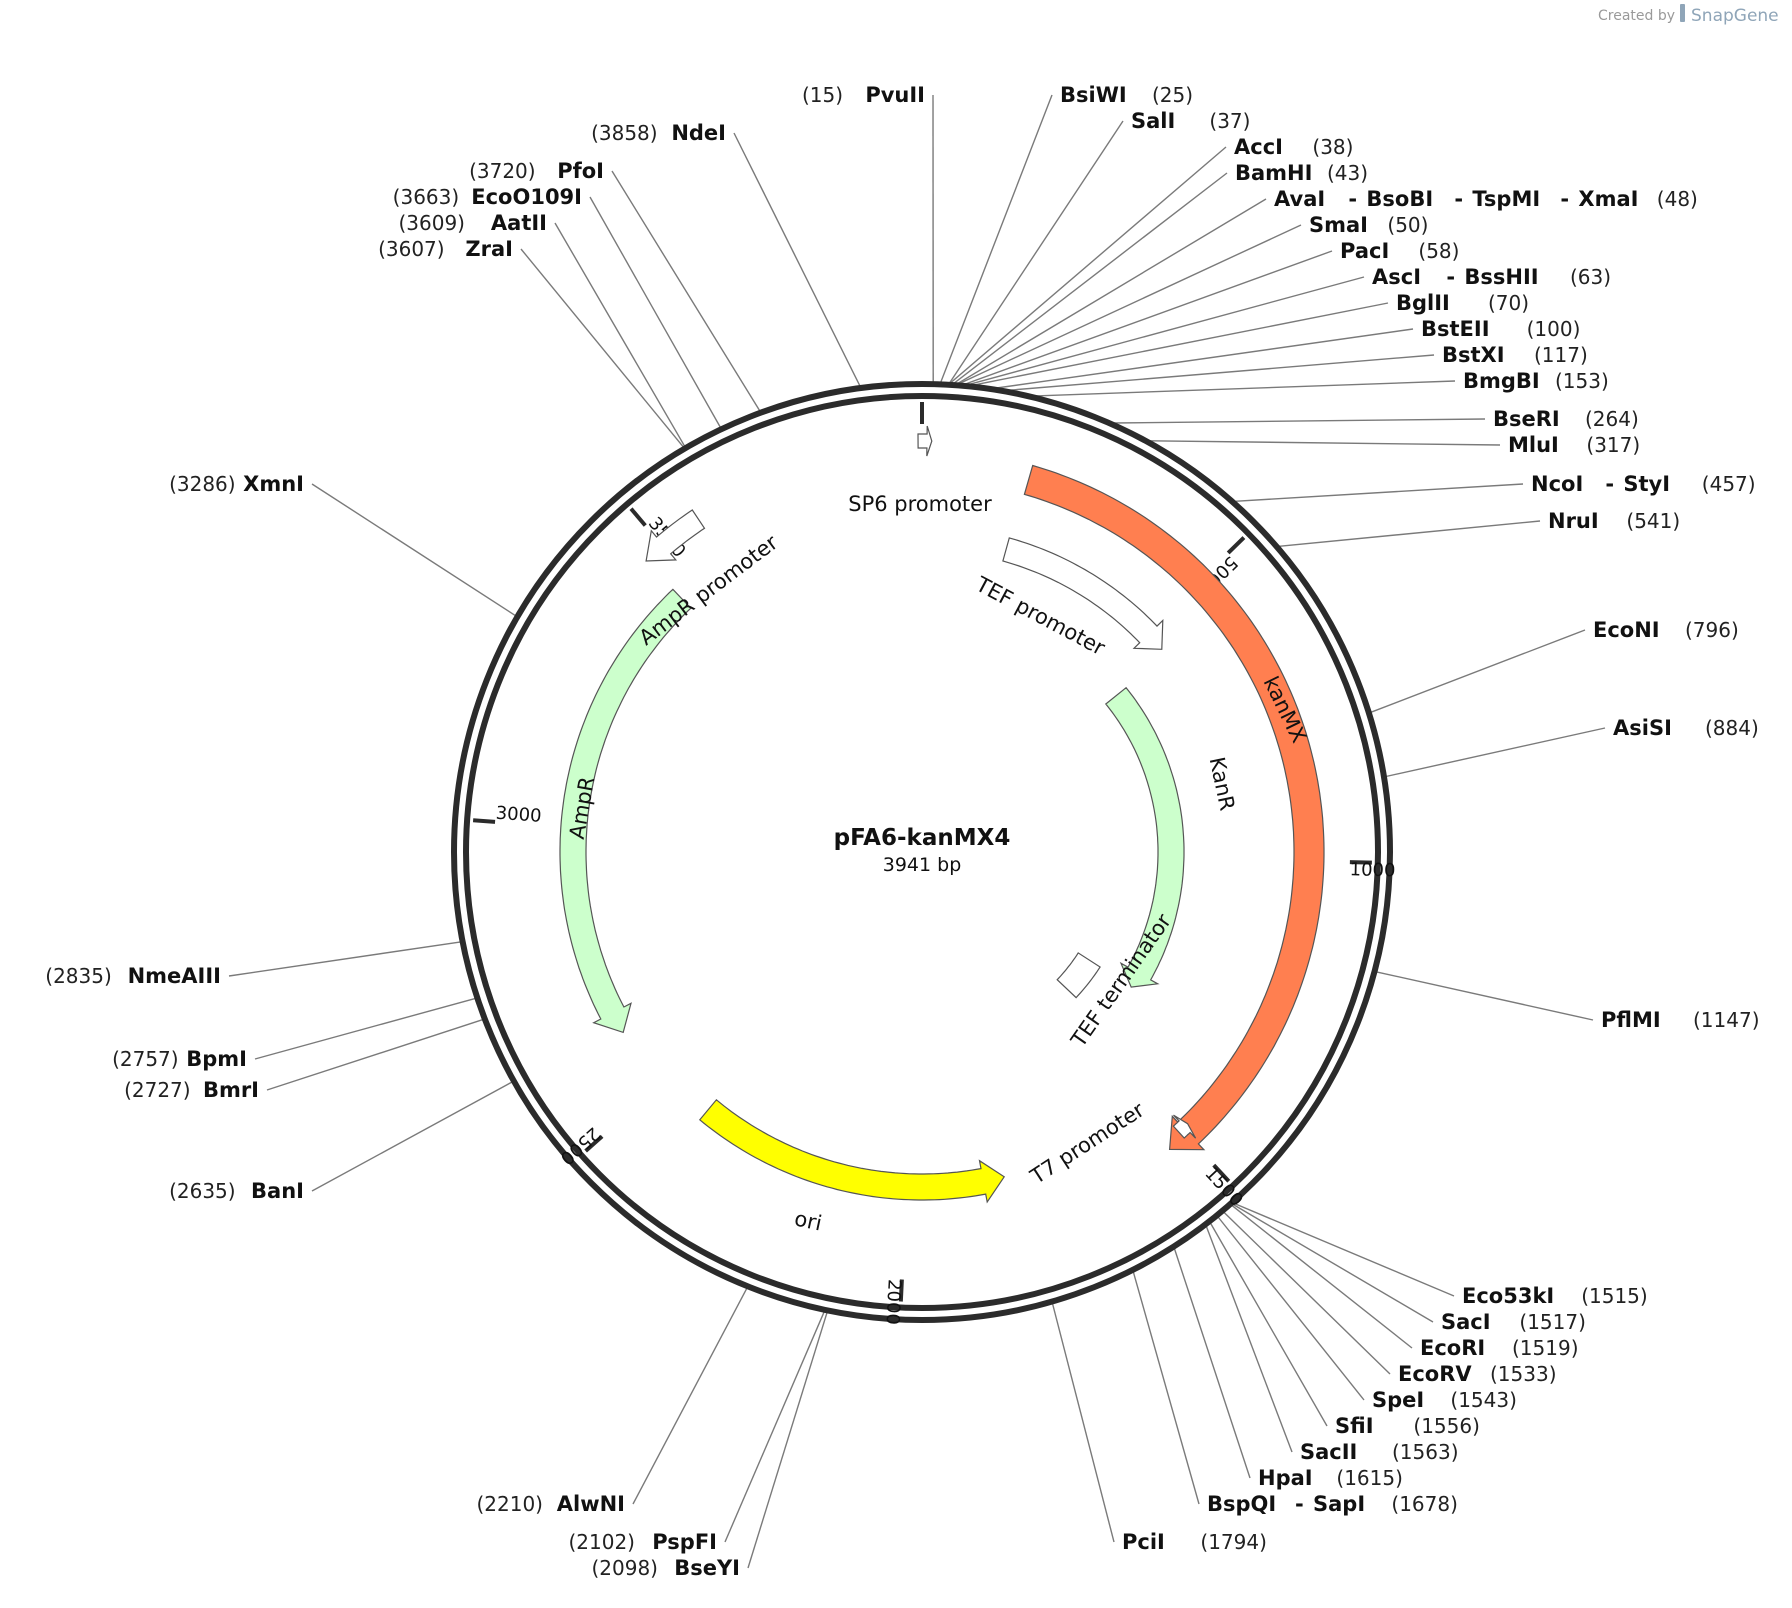 This screenshot has width=1792, height=1608. Describe the element at coordinates (191, 1090) in the screenshot. I see `site-bmri: BmrI (2727)` at that location.